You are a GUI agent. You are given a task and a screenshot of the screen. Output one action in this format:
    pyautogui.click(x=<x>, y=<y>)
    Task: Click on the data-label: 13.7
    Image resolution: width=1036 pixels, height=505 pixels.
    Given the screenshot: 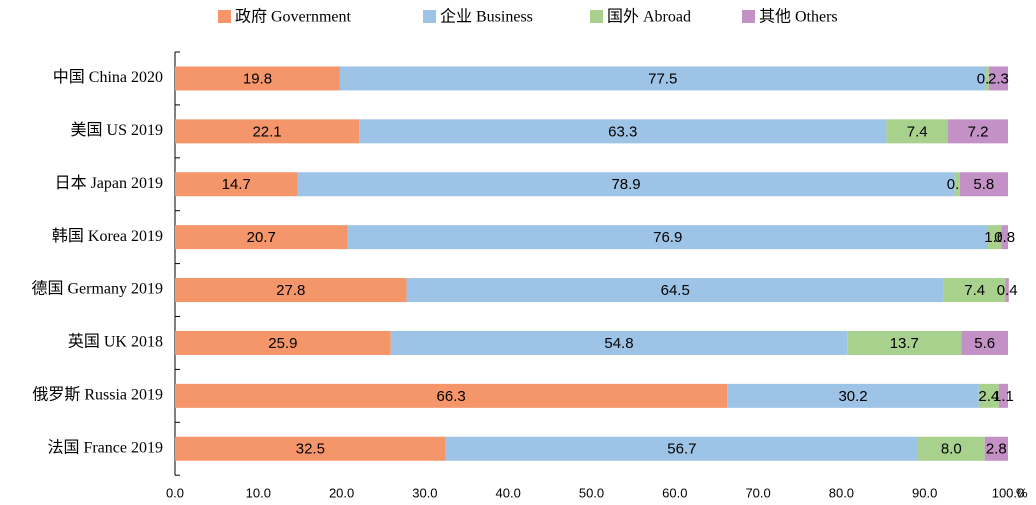 What is the action you would take?
    pyautogui.click(x=904, y=343)
    